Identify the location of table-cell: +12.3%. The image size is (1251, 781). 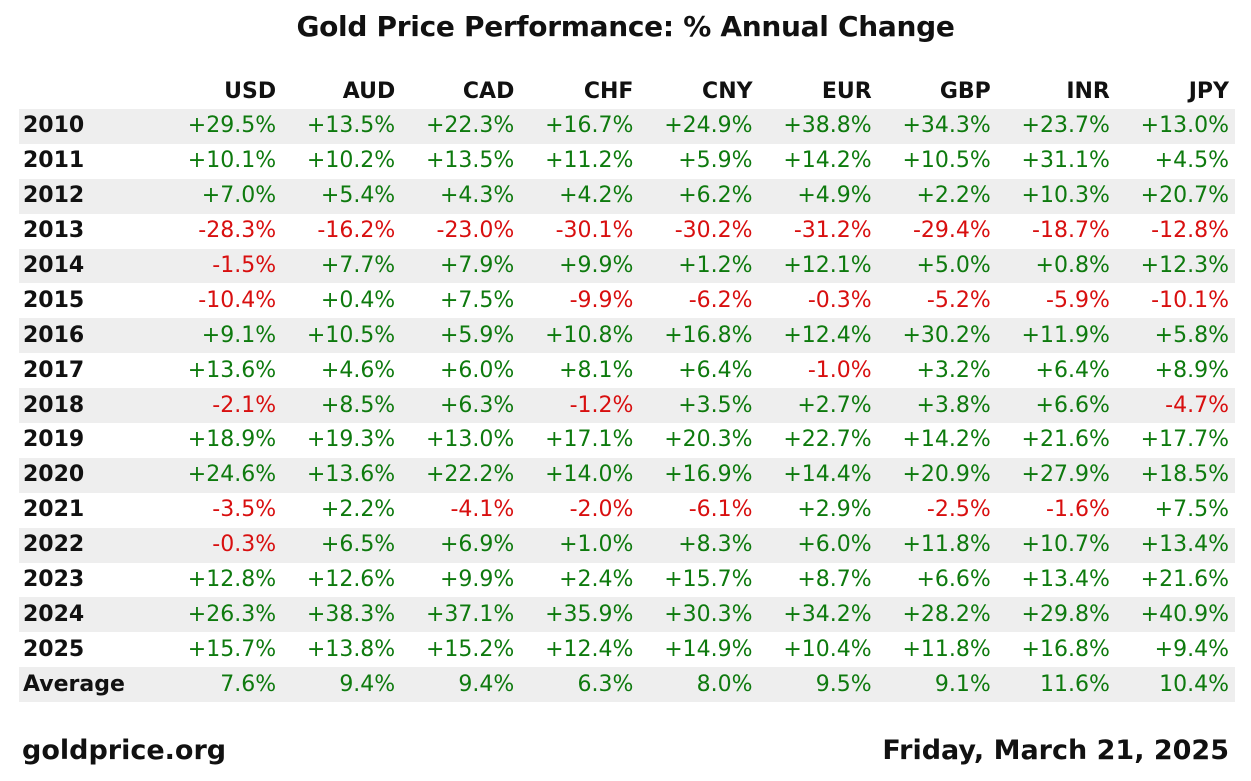
(1184, 265).